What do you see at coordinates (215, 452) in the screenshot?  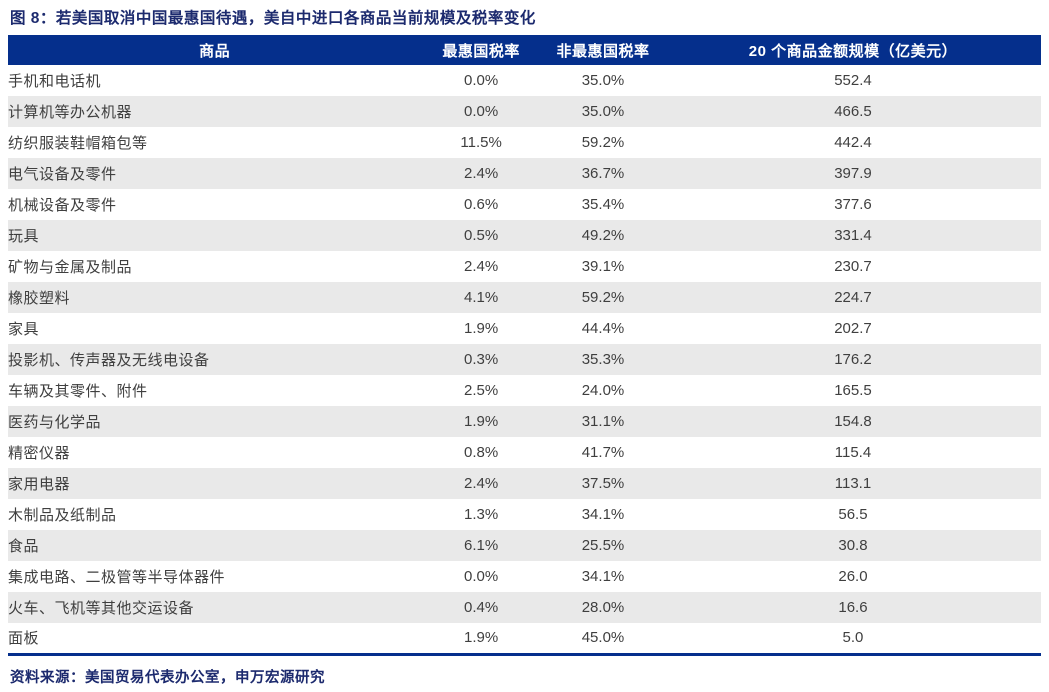 I see `product-name-cell: 精密仪器` at bounding box center [215, 452].